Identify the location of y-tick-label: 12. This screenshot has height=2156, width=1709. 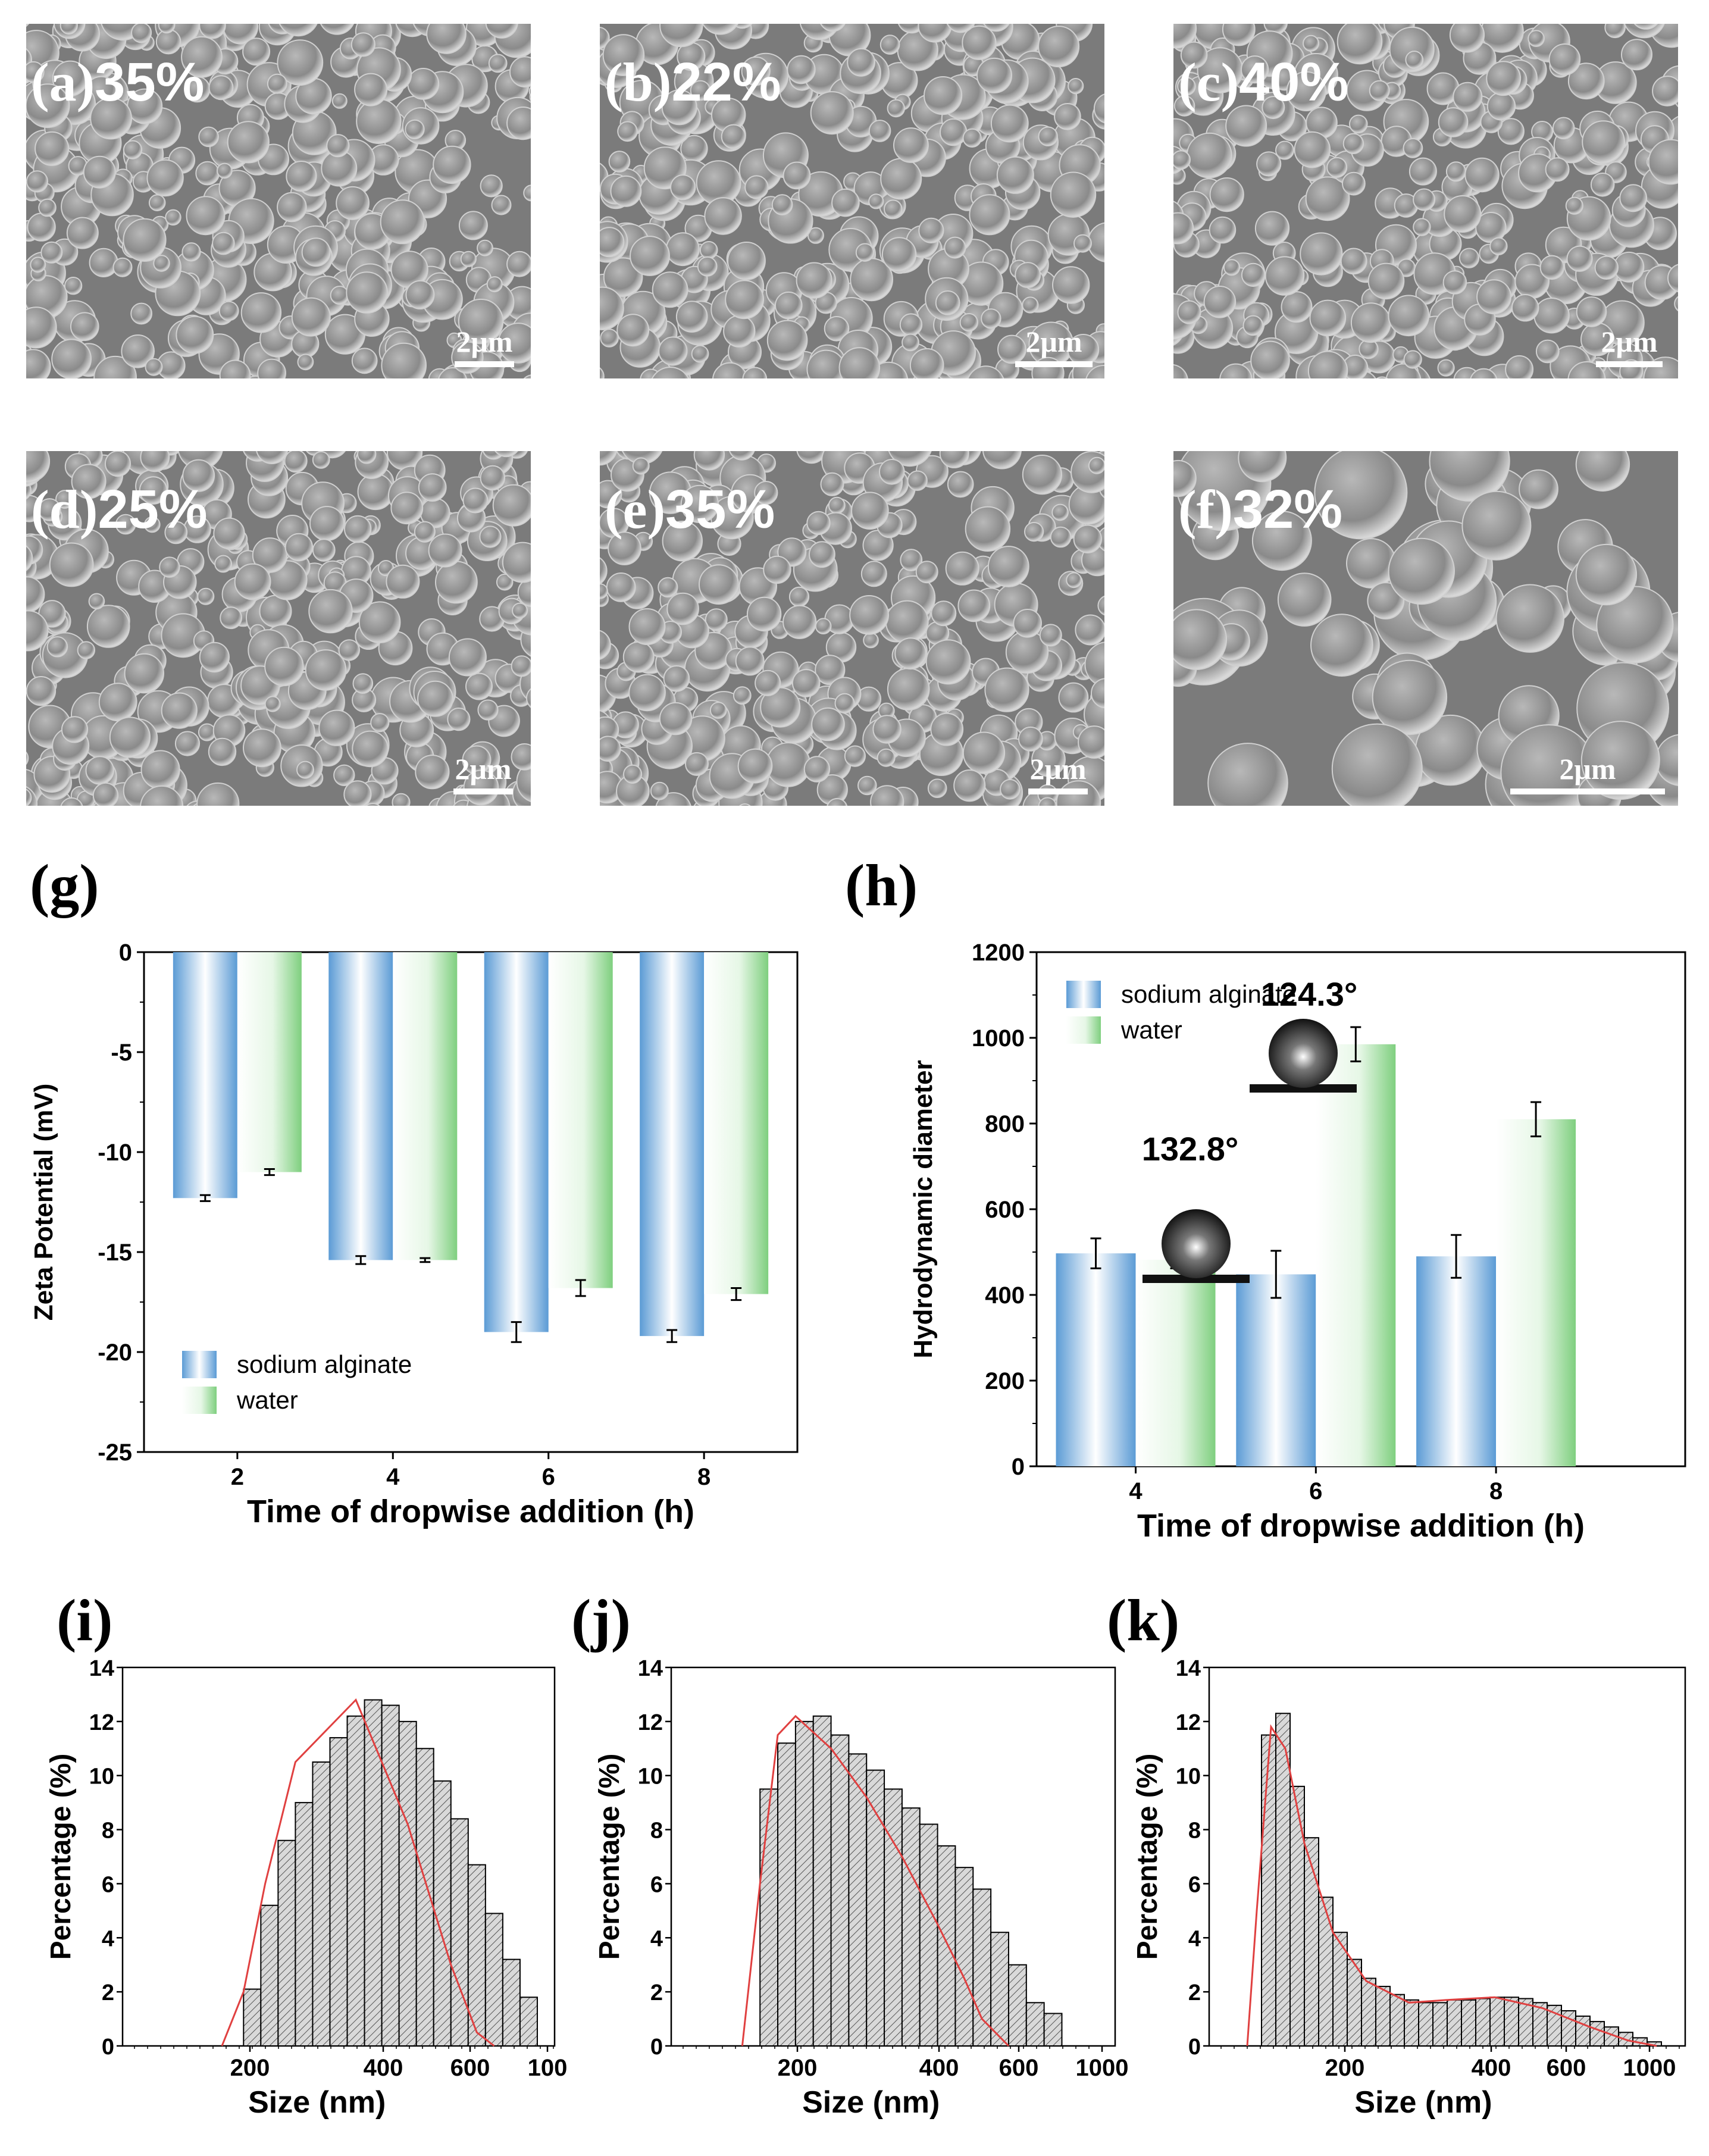
(650, 1722).